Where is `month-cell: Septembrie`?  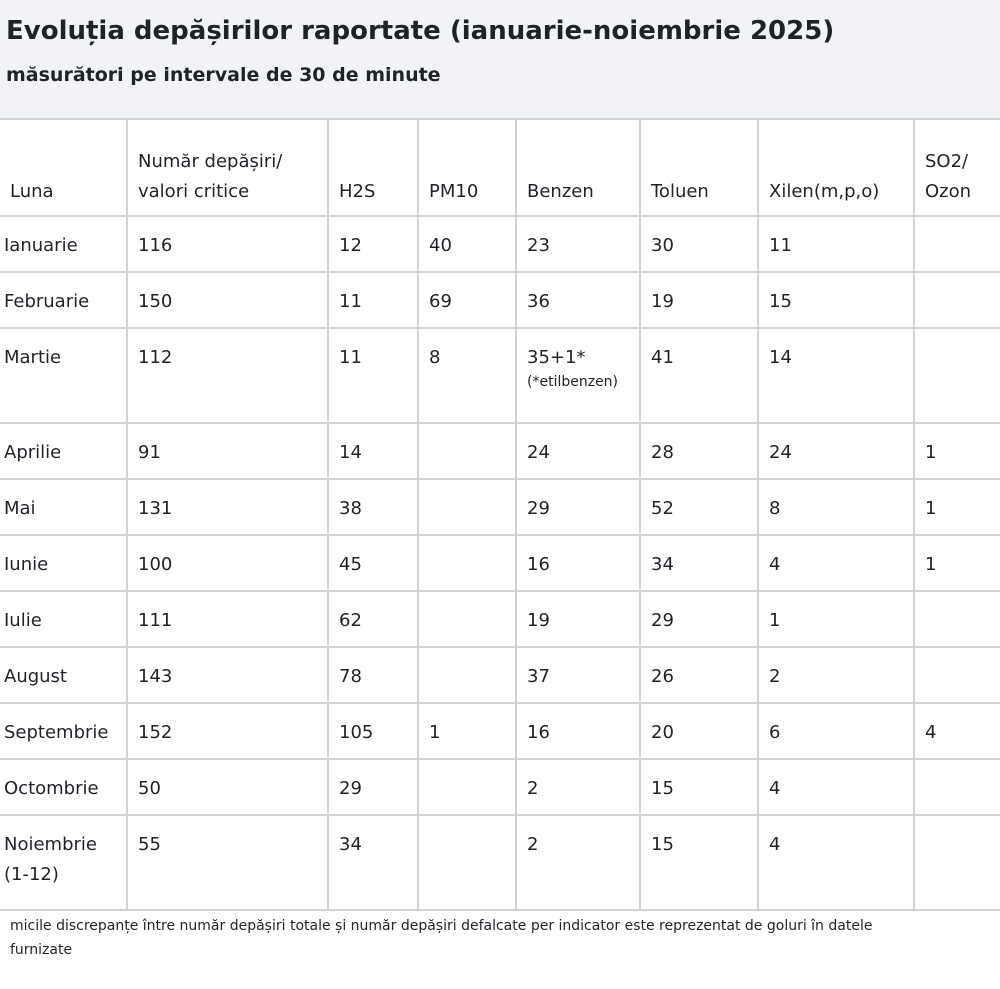
month-cell: Septembrie is located at coordinates (64, 731).